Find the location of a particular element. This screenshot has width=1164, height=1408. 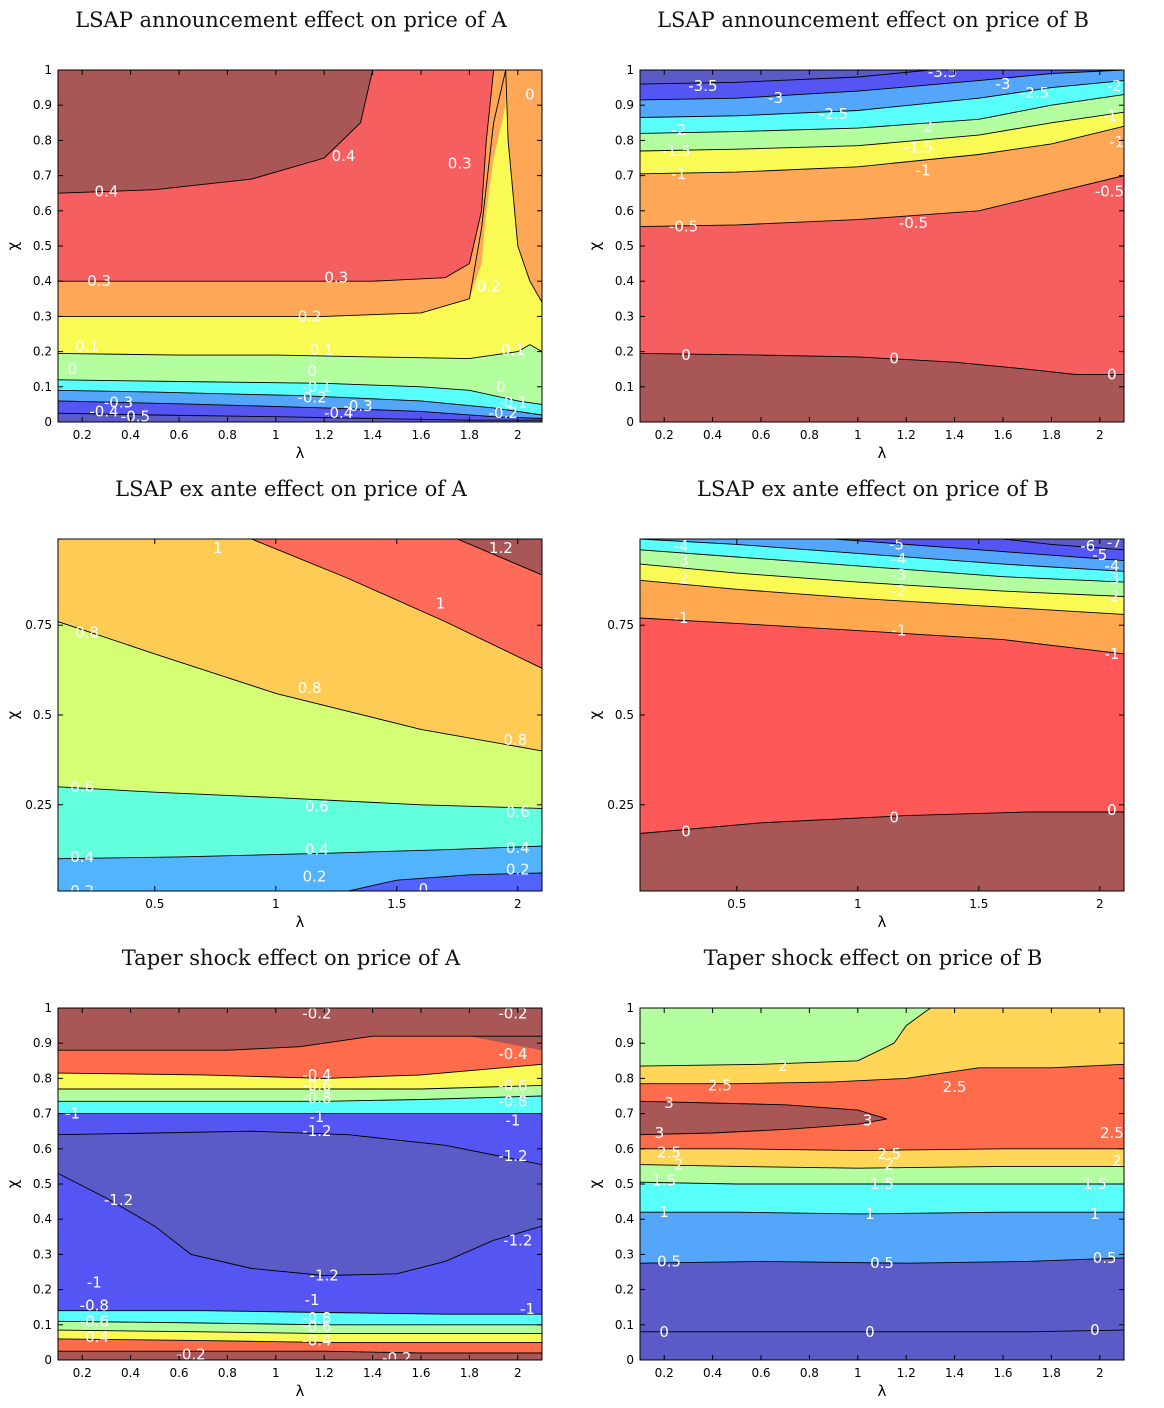

x-tick-label: 2 is located at coordinates (518, 1373).